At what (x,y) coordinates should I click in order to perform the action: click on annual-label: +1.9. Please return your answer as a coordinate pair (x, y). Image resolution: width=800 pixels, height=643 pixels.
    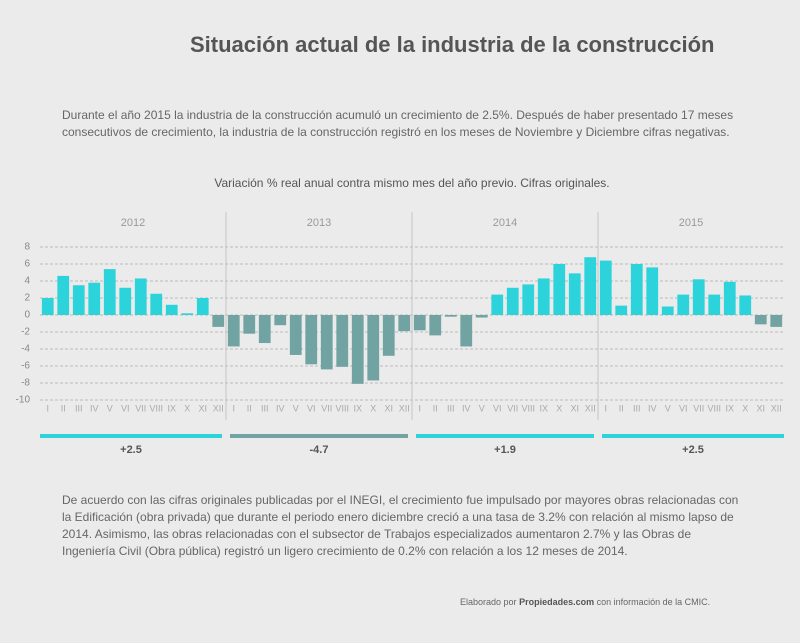
    Looking at the image, I should click on (505, 450).